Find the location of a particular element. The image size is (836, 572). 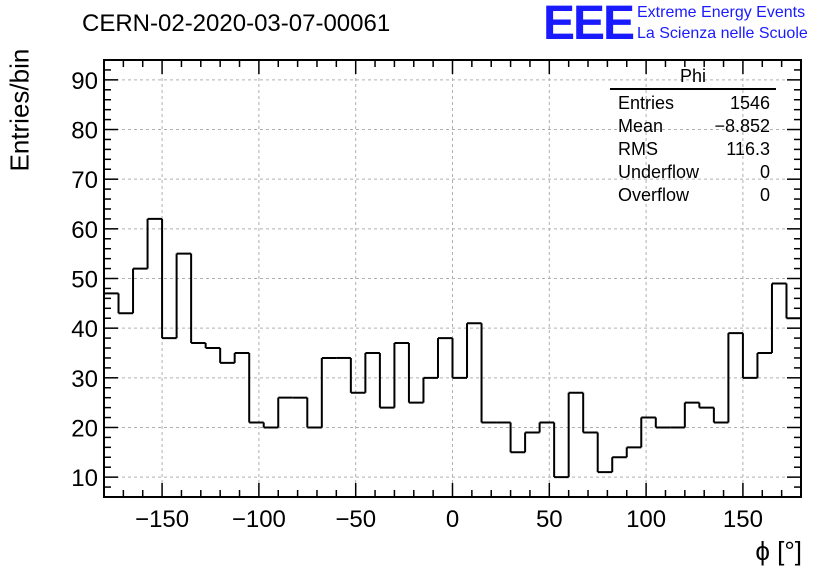

stats-row-mean: Mean −8.852 is located at coordinates (693, 126).